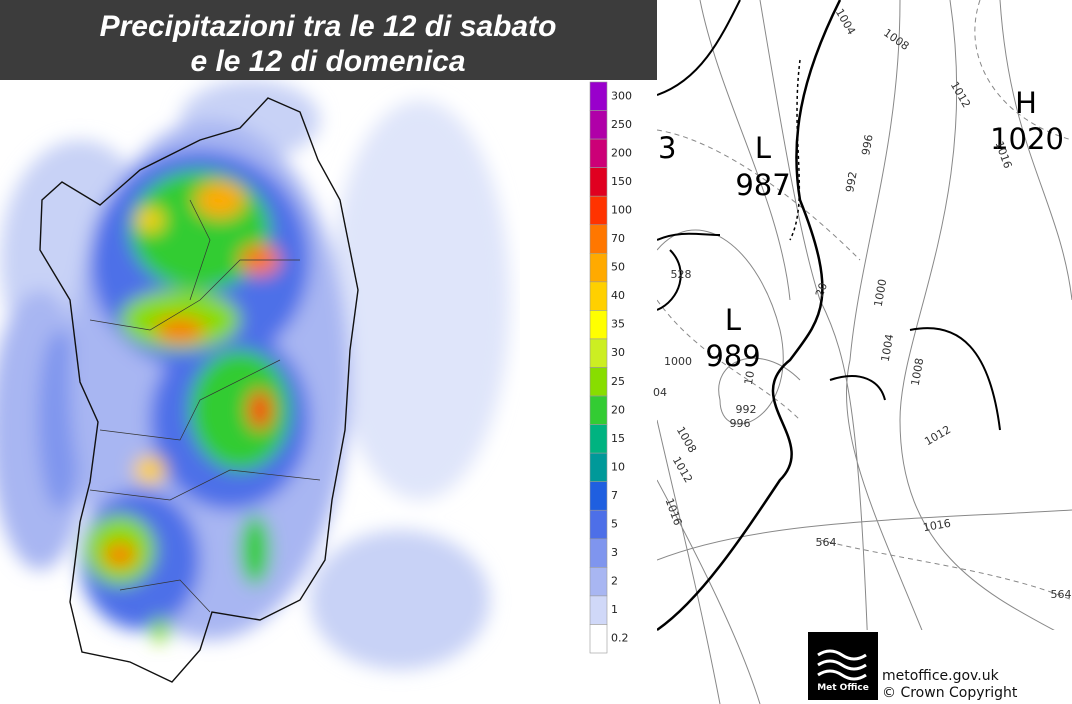 This screenshot has width=1072, height=704. I want to click on legend-label: 30, so click(618, 352).